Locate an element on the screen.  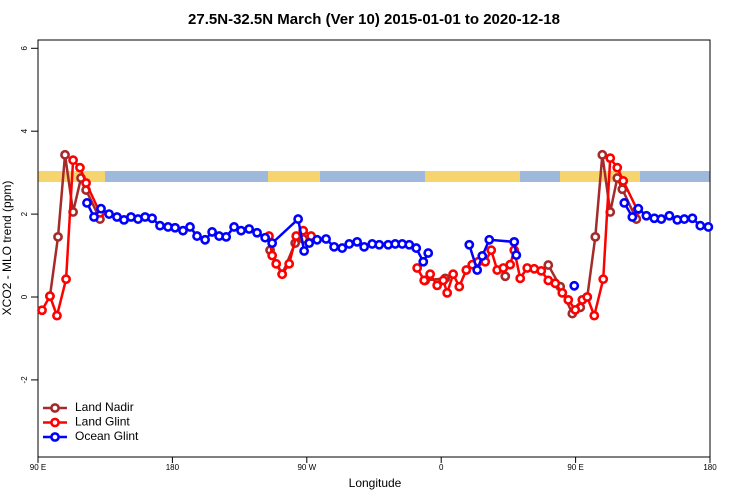
x-tick-label: 0 is located at coordinates (441, 467).